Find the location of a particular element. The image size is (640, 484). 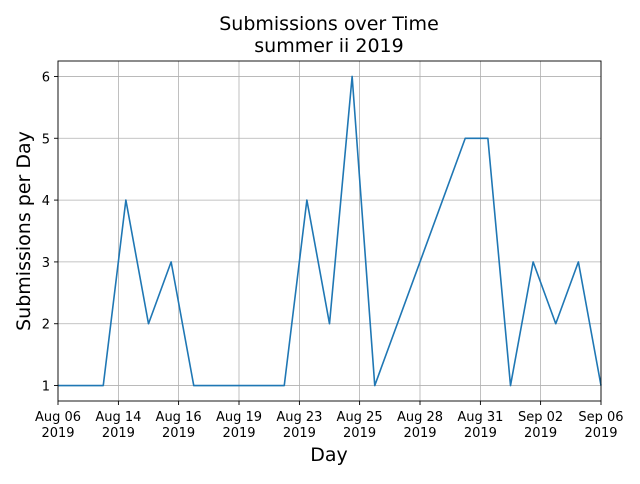

x-tick-label: Aug 19 is located at coordinates (239, 417).